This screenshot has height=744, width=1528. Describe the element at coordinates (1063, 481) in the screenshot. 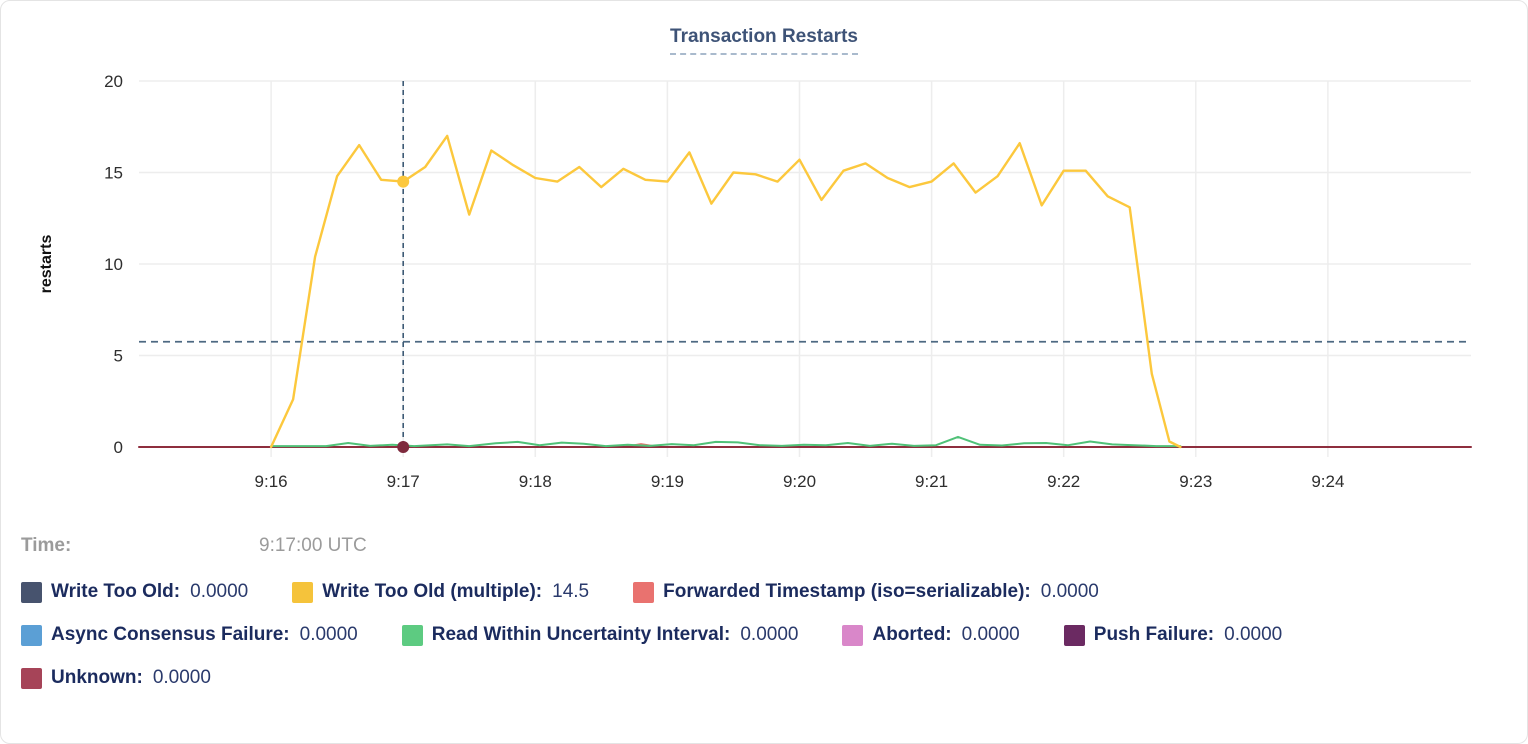

I see `x-tick-label: 9:22` at that location.